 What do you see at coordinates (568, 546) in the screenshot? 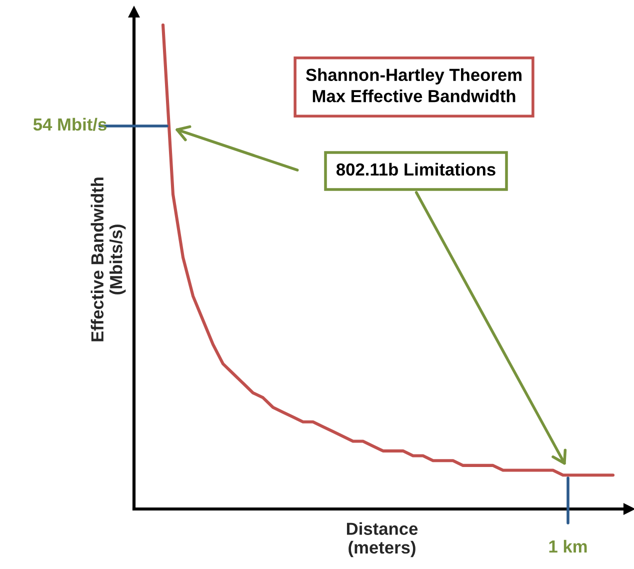
I see `text: 1 km` at bounding box center [568, 546].